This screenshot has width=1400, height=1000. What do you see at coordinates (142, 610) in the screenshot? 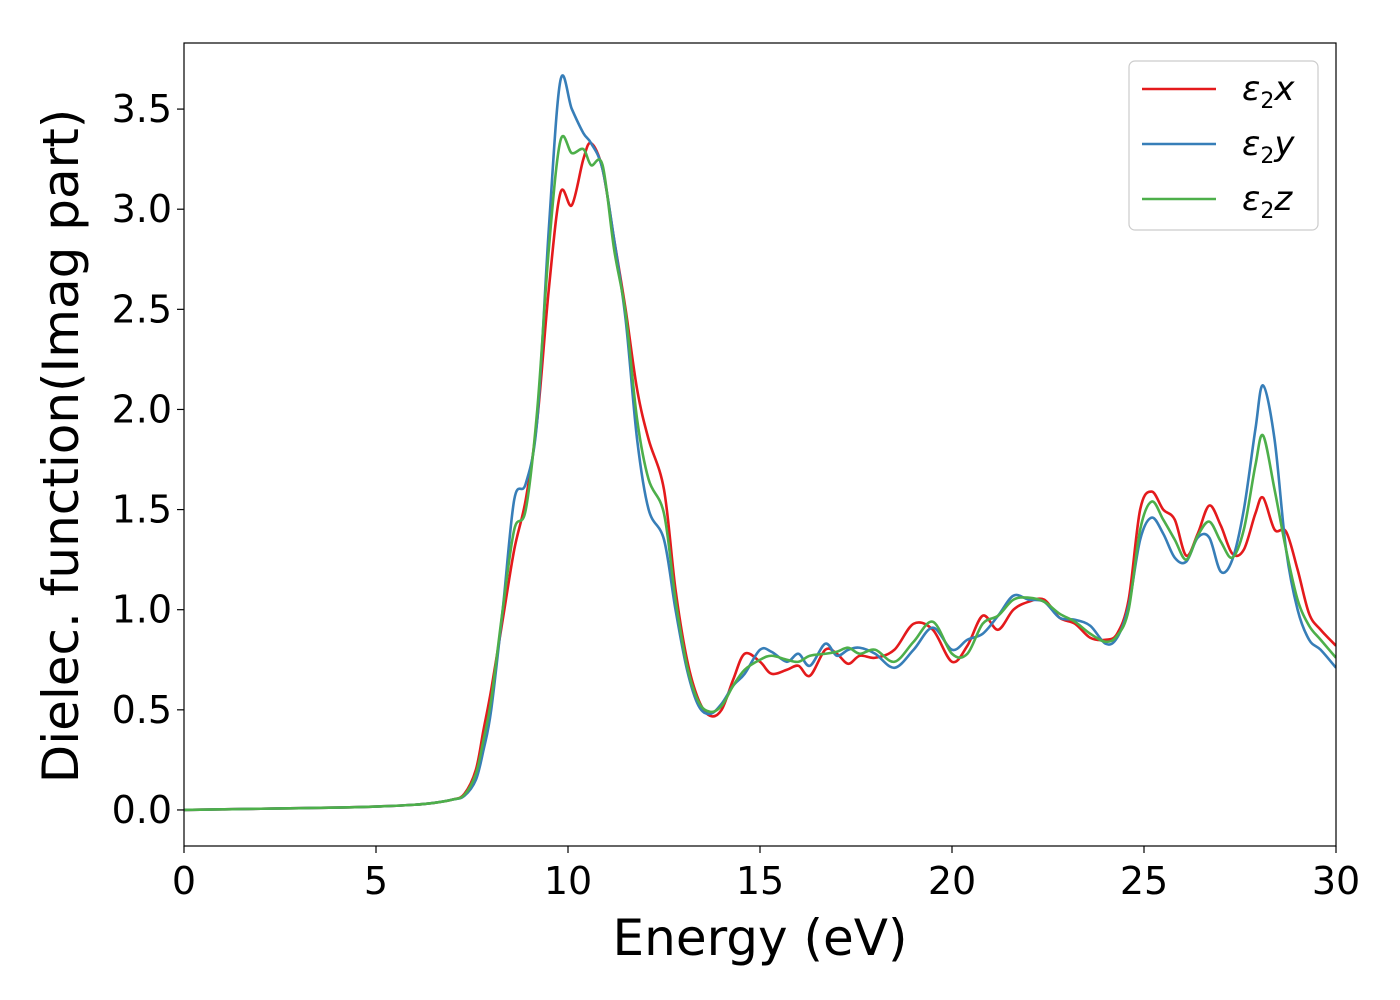
I see `y-tick-label: 1.0` at bounding box center [142, 610].